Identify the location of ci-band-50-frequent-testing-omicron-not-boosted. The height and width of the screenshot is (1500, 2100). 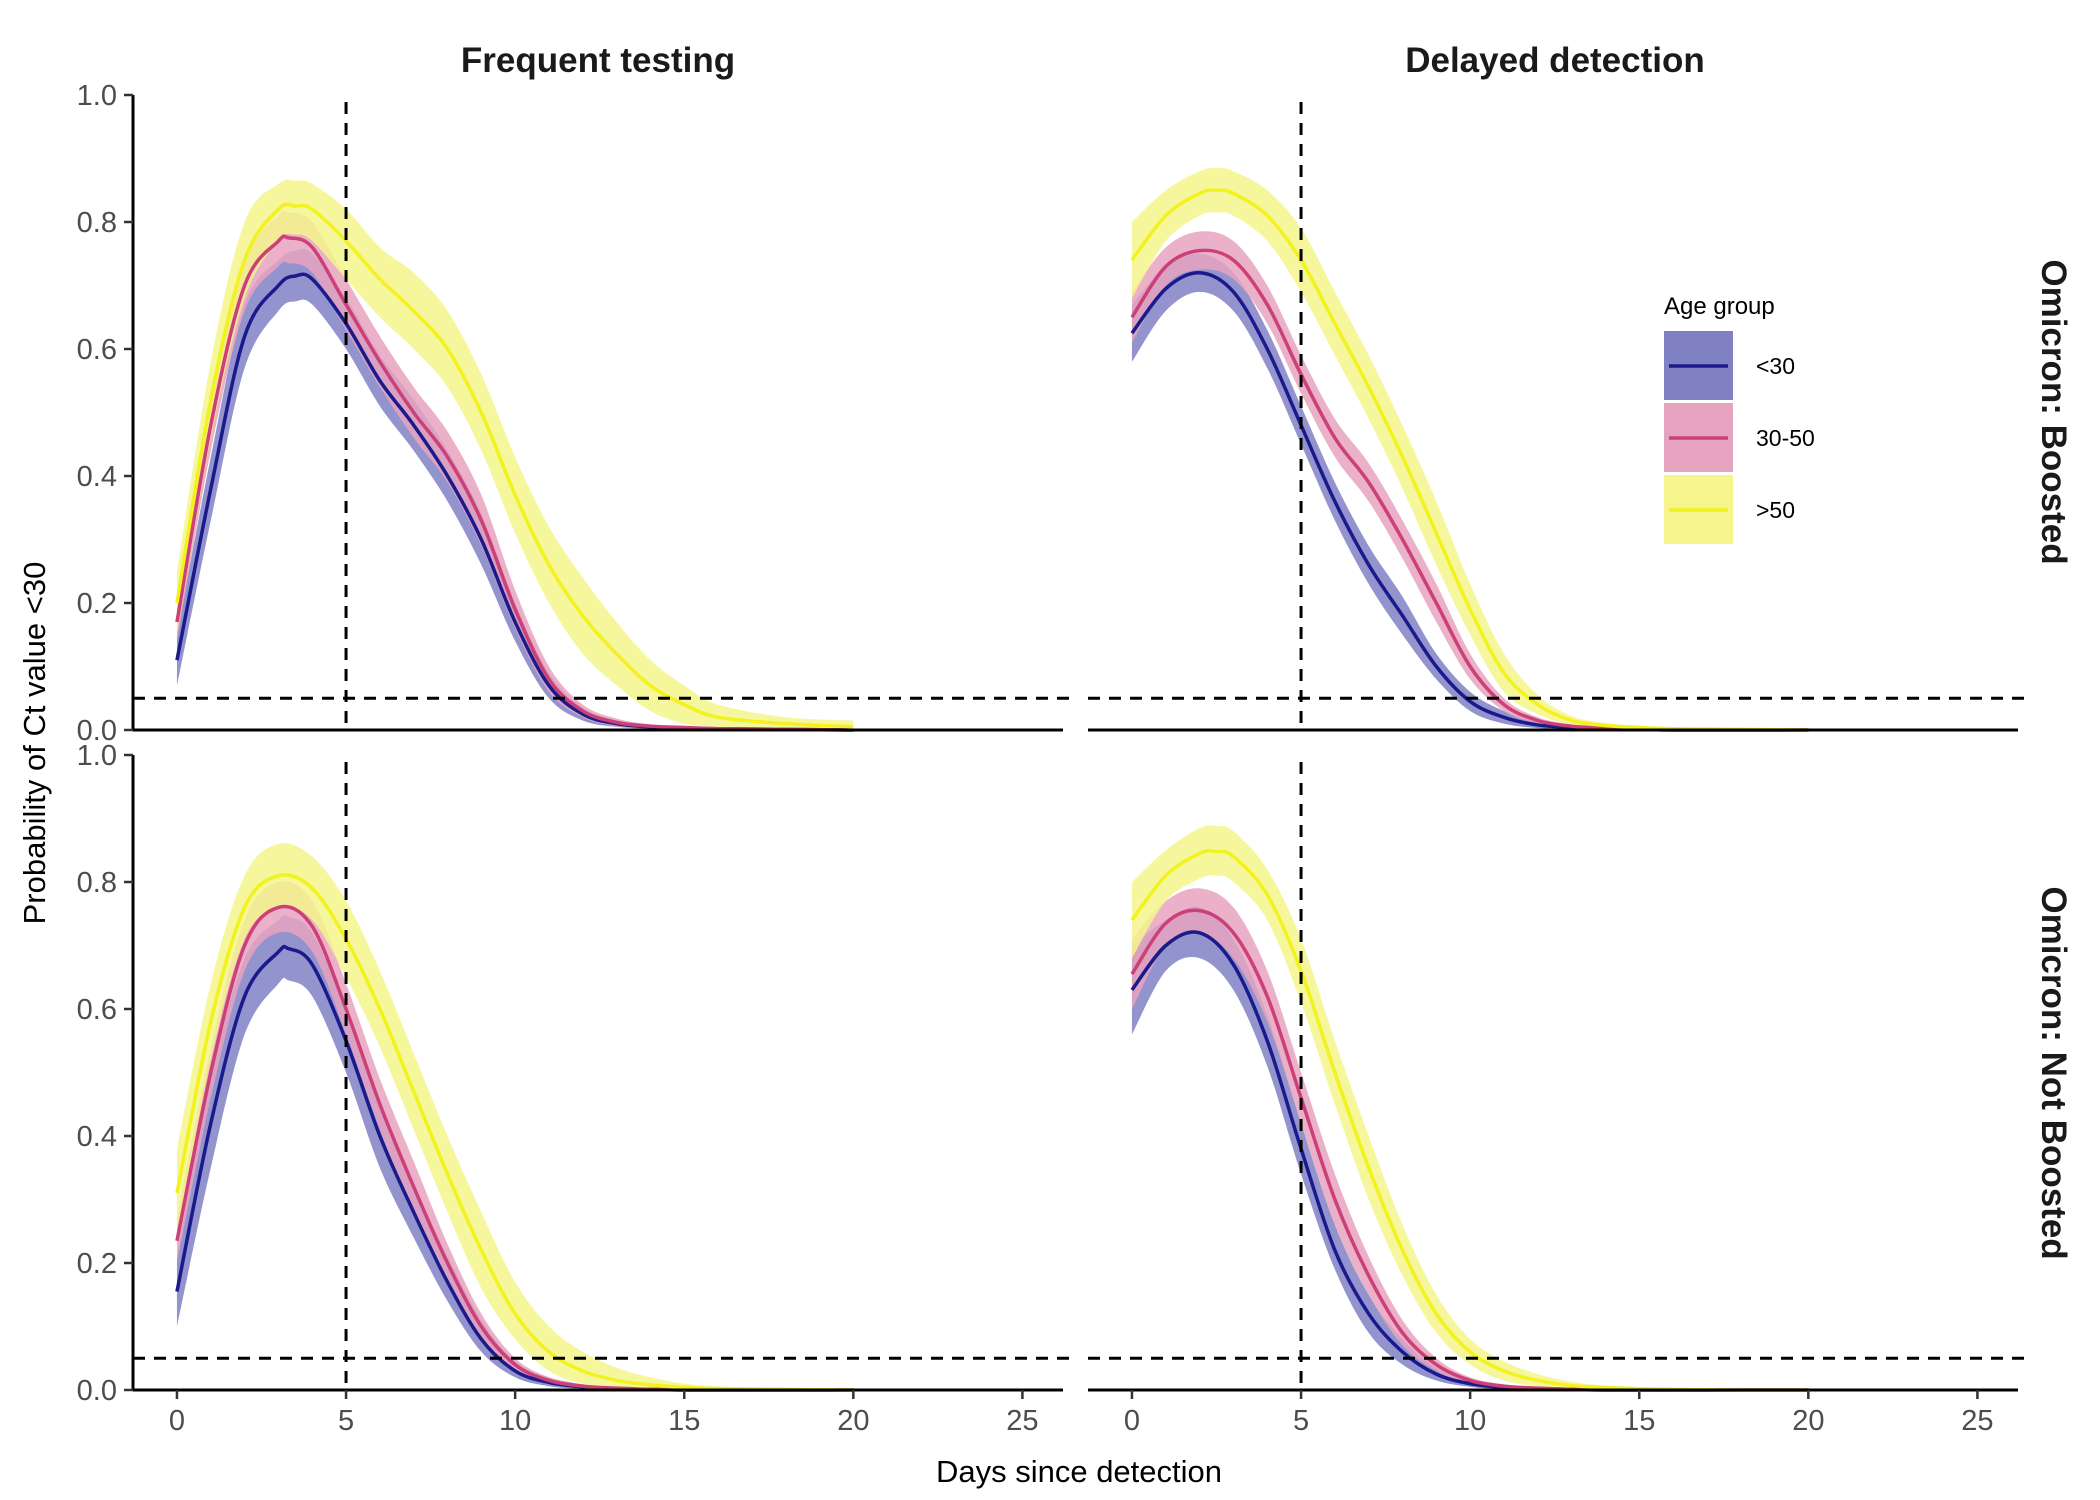
(515, 1117).